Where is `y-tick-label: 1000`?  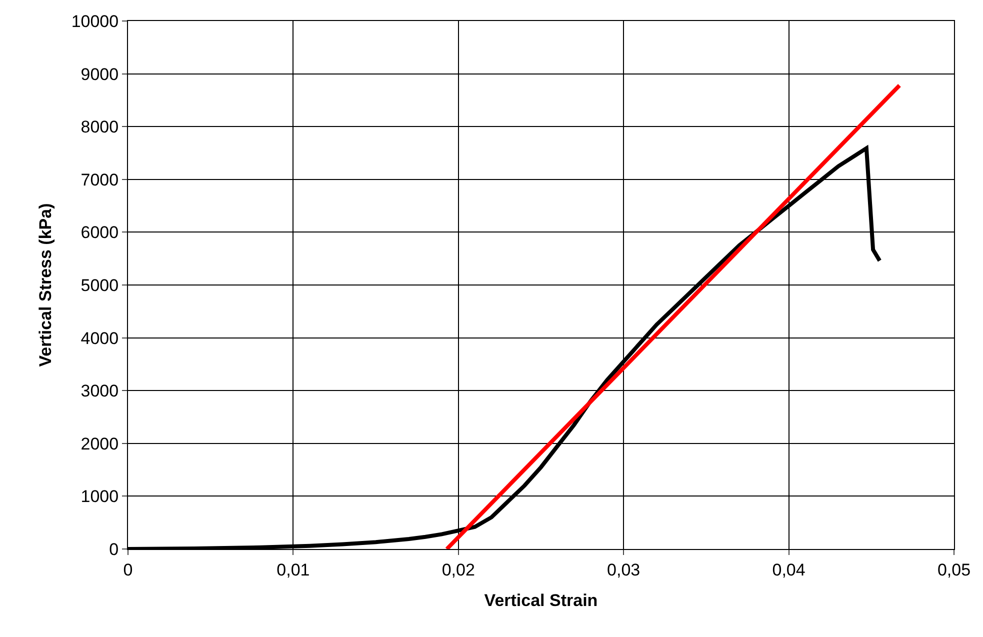
y-tick-label: 1000 is located at coordinates (99, 496).